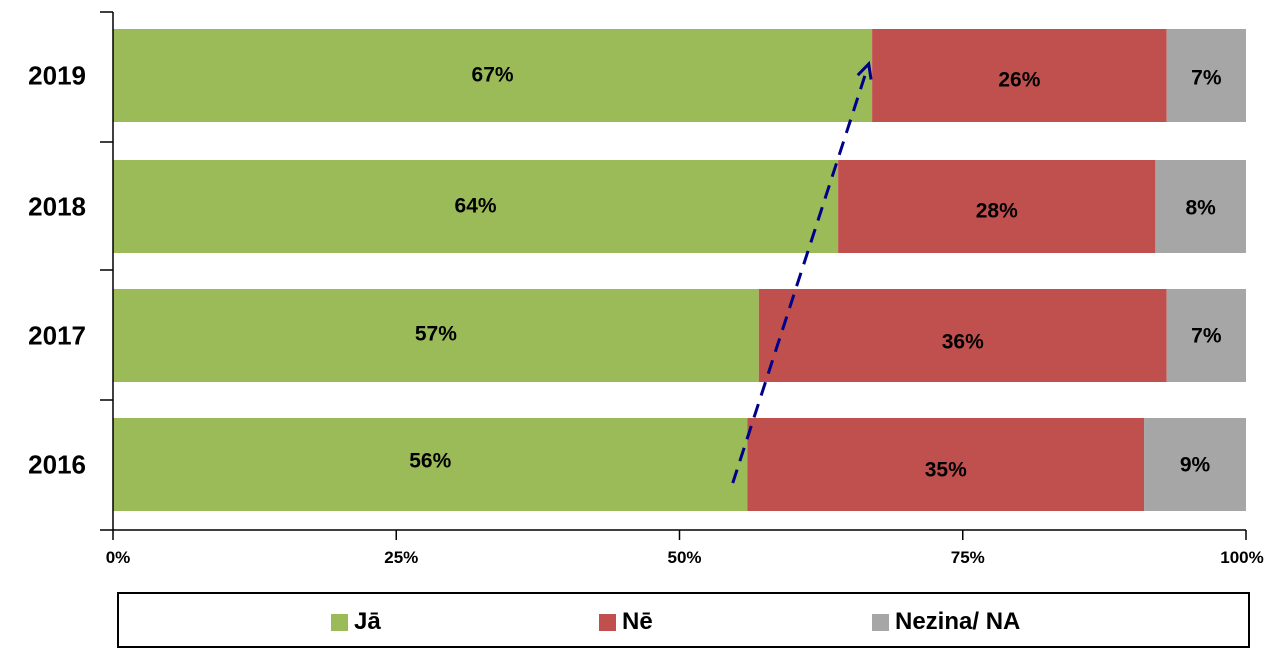 This screenshot has height=648, width=1280. Describe the element at coordinates (864, 70) in the screenshot. I see `arrow-head` at that location.